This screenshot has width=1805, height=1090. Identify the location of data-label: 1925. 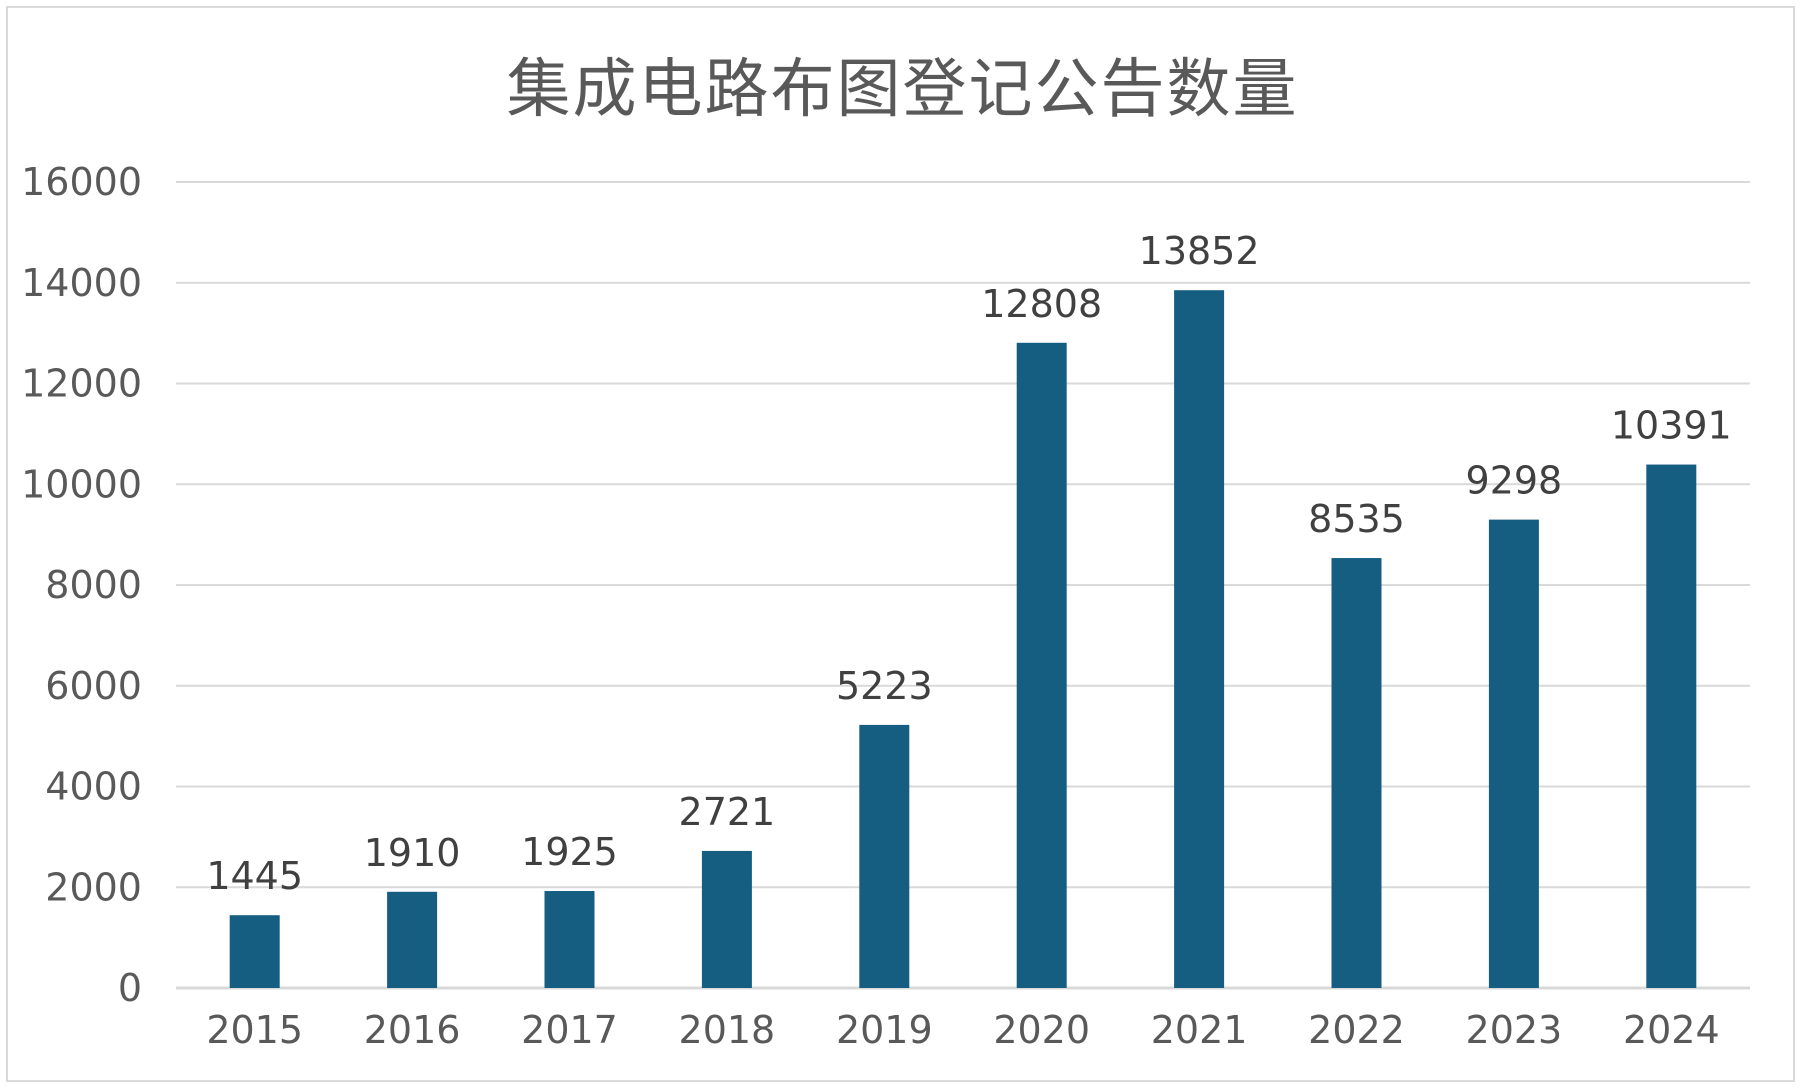
(569, 852).